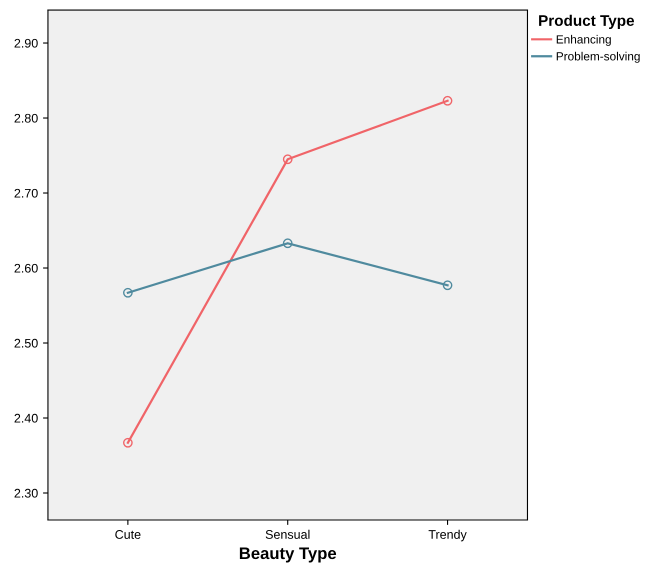  What do you see at coordinates (288, 555) in the screenshot?
I see `x-axis-title: Beauty Type` at bounding box center [288, 555].